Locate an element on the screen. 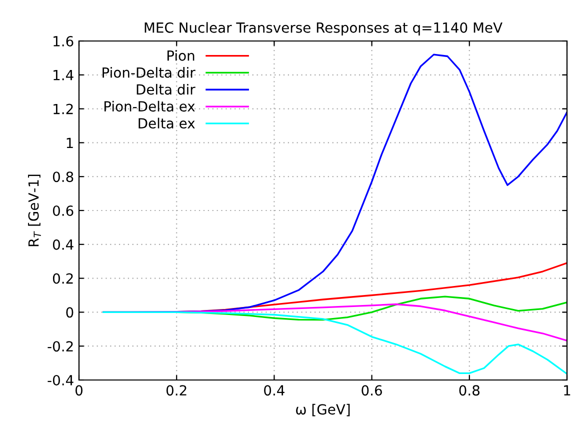  y-tick-label: 0.2 is located at coordinates (62, 278).